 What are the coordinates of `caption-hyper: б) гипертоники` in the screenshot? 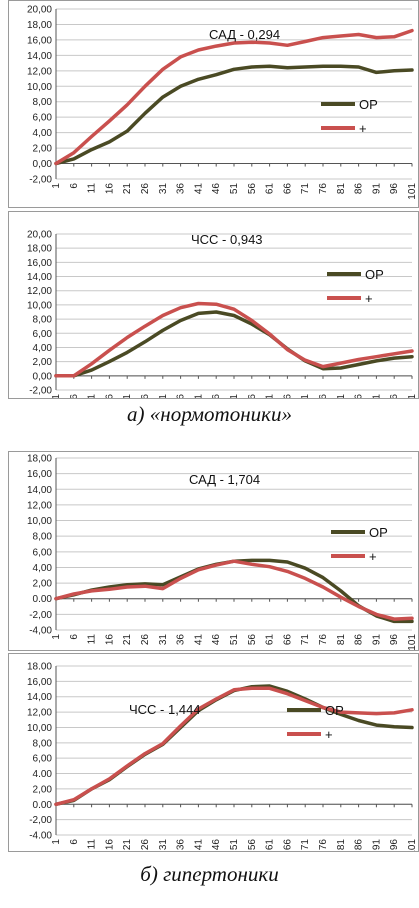 It's located at (209, 874).